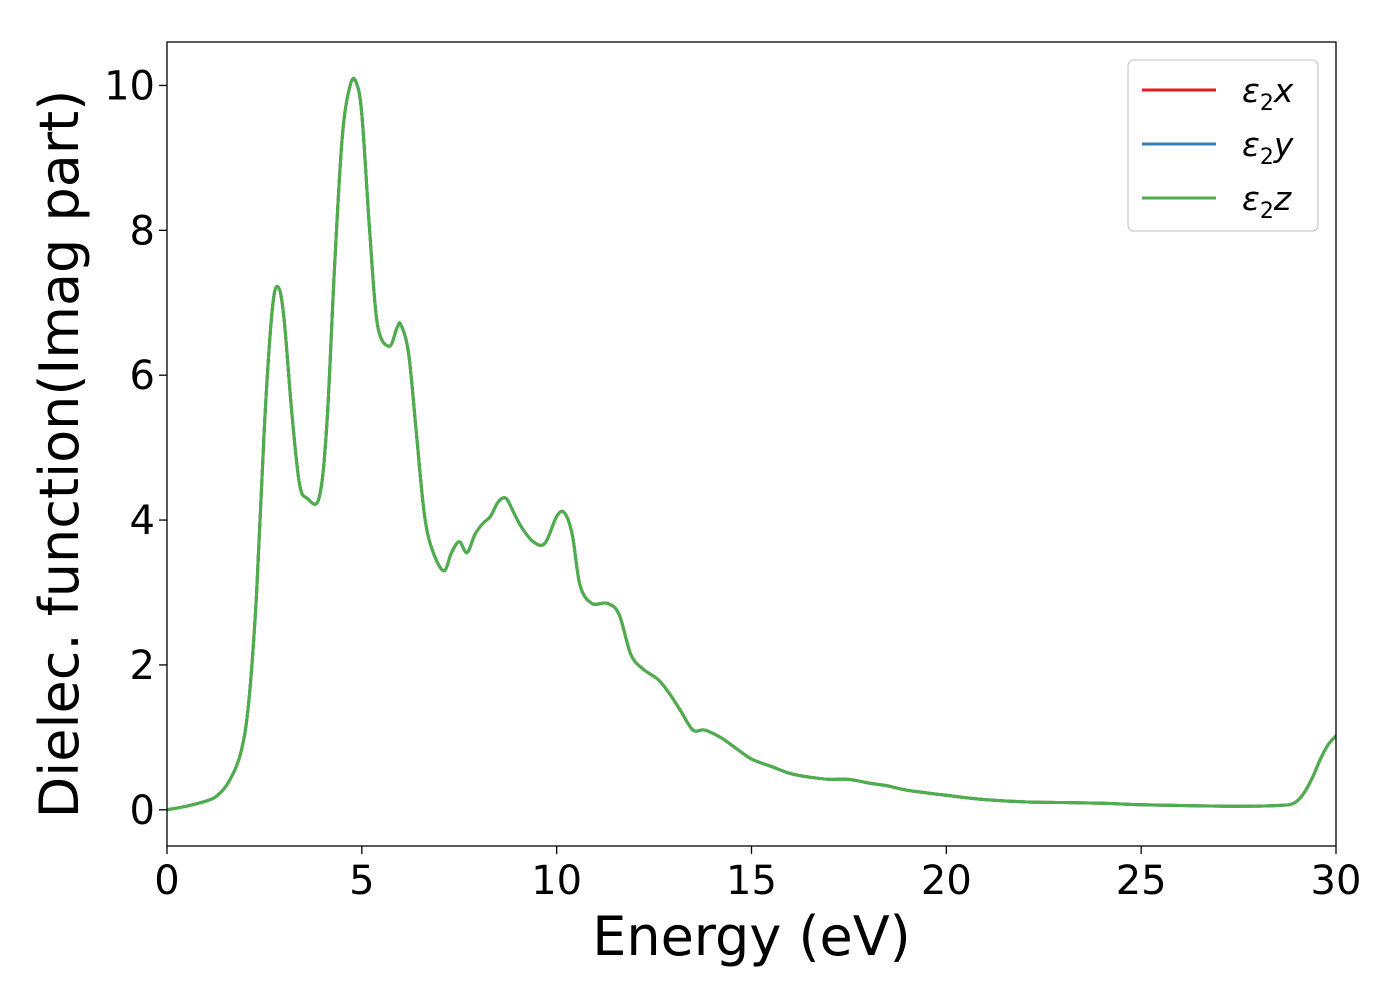 The height and width of the screenshot is (1005, 1400). I want to click on x-axis-ticks: 0 5 10 15 20 25 30, so click(757, 875).